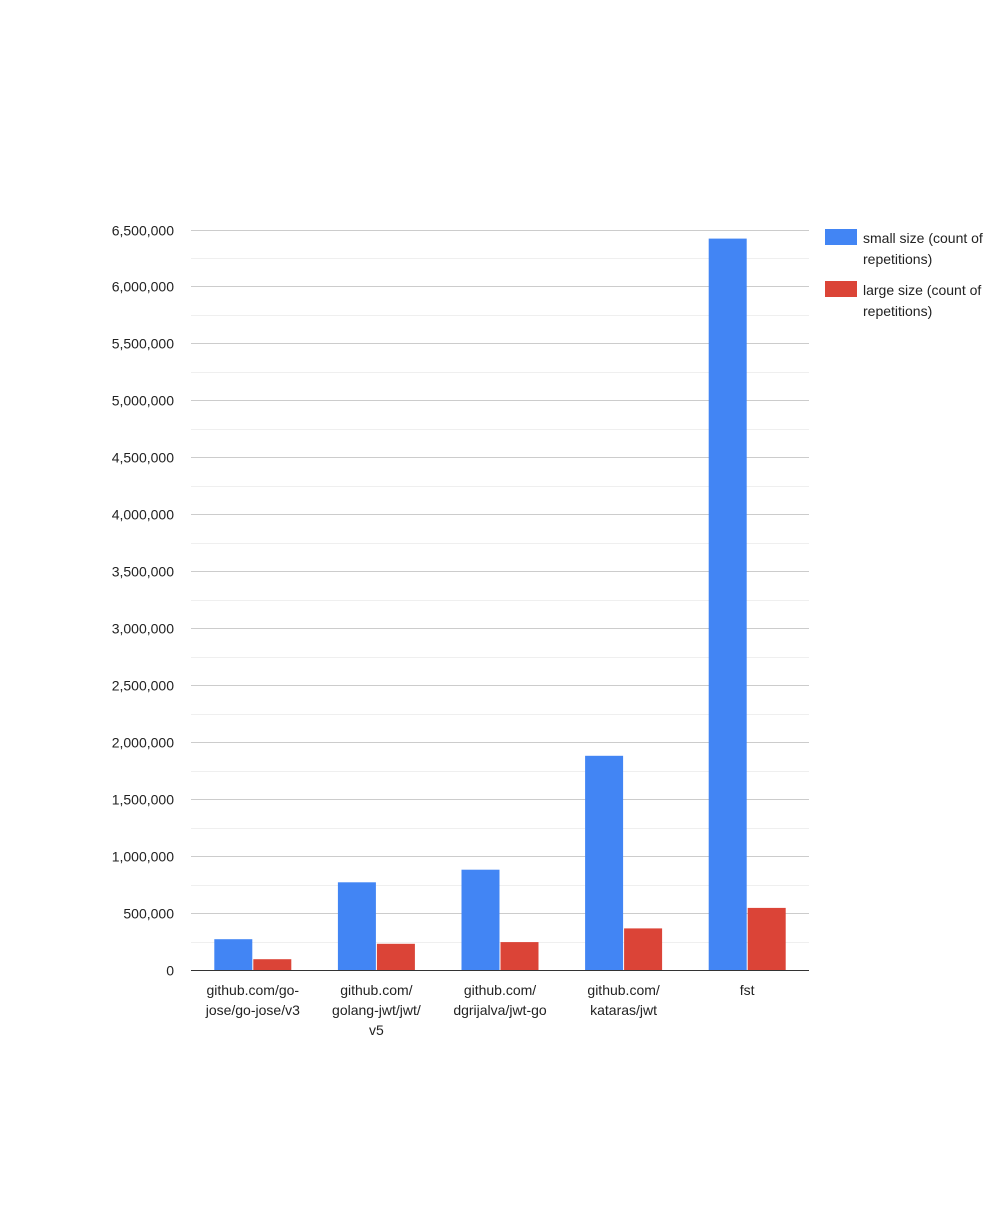  I want to click on legend-item-small-size: small size (count of repetitions), so click(910, 249).